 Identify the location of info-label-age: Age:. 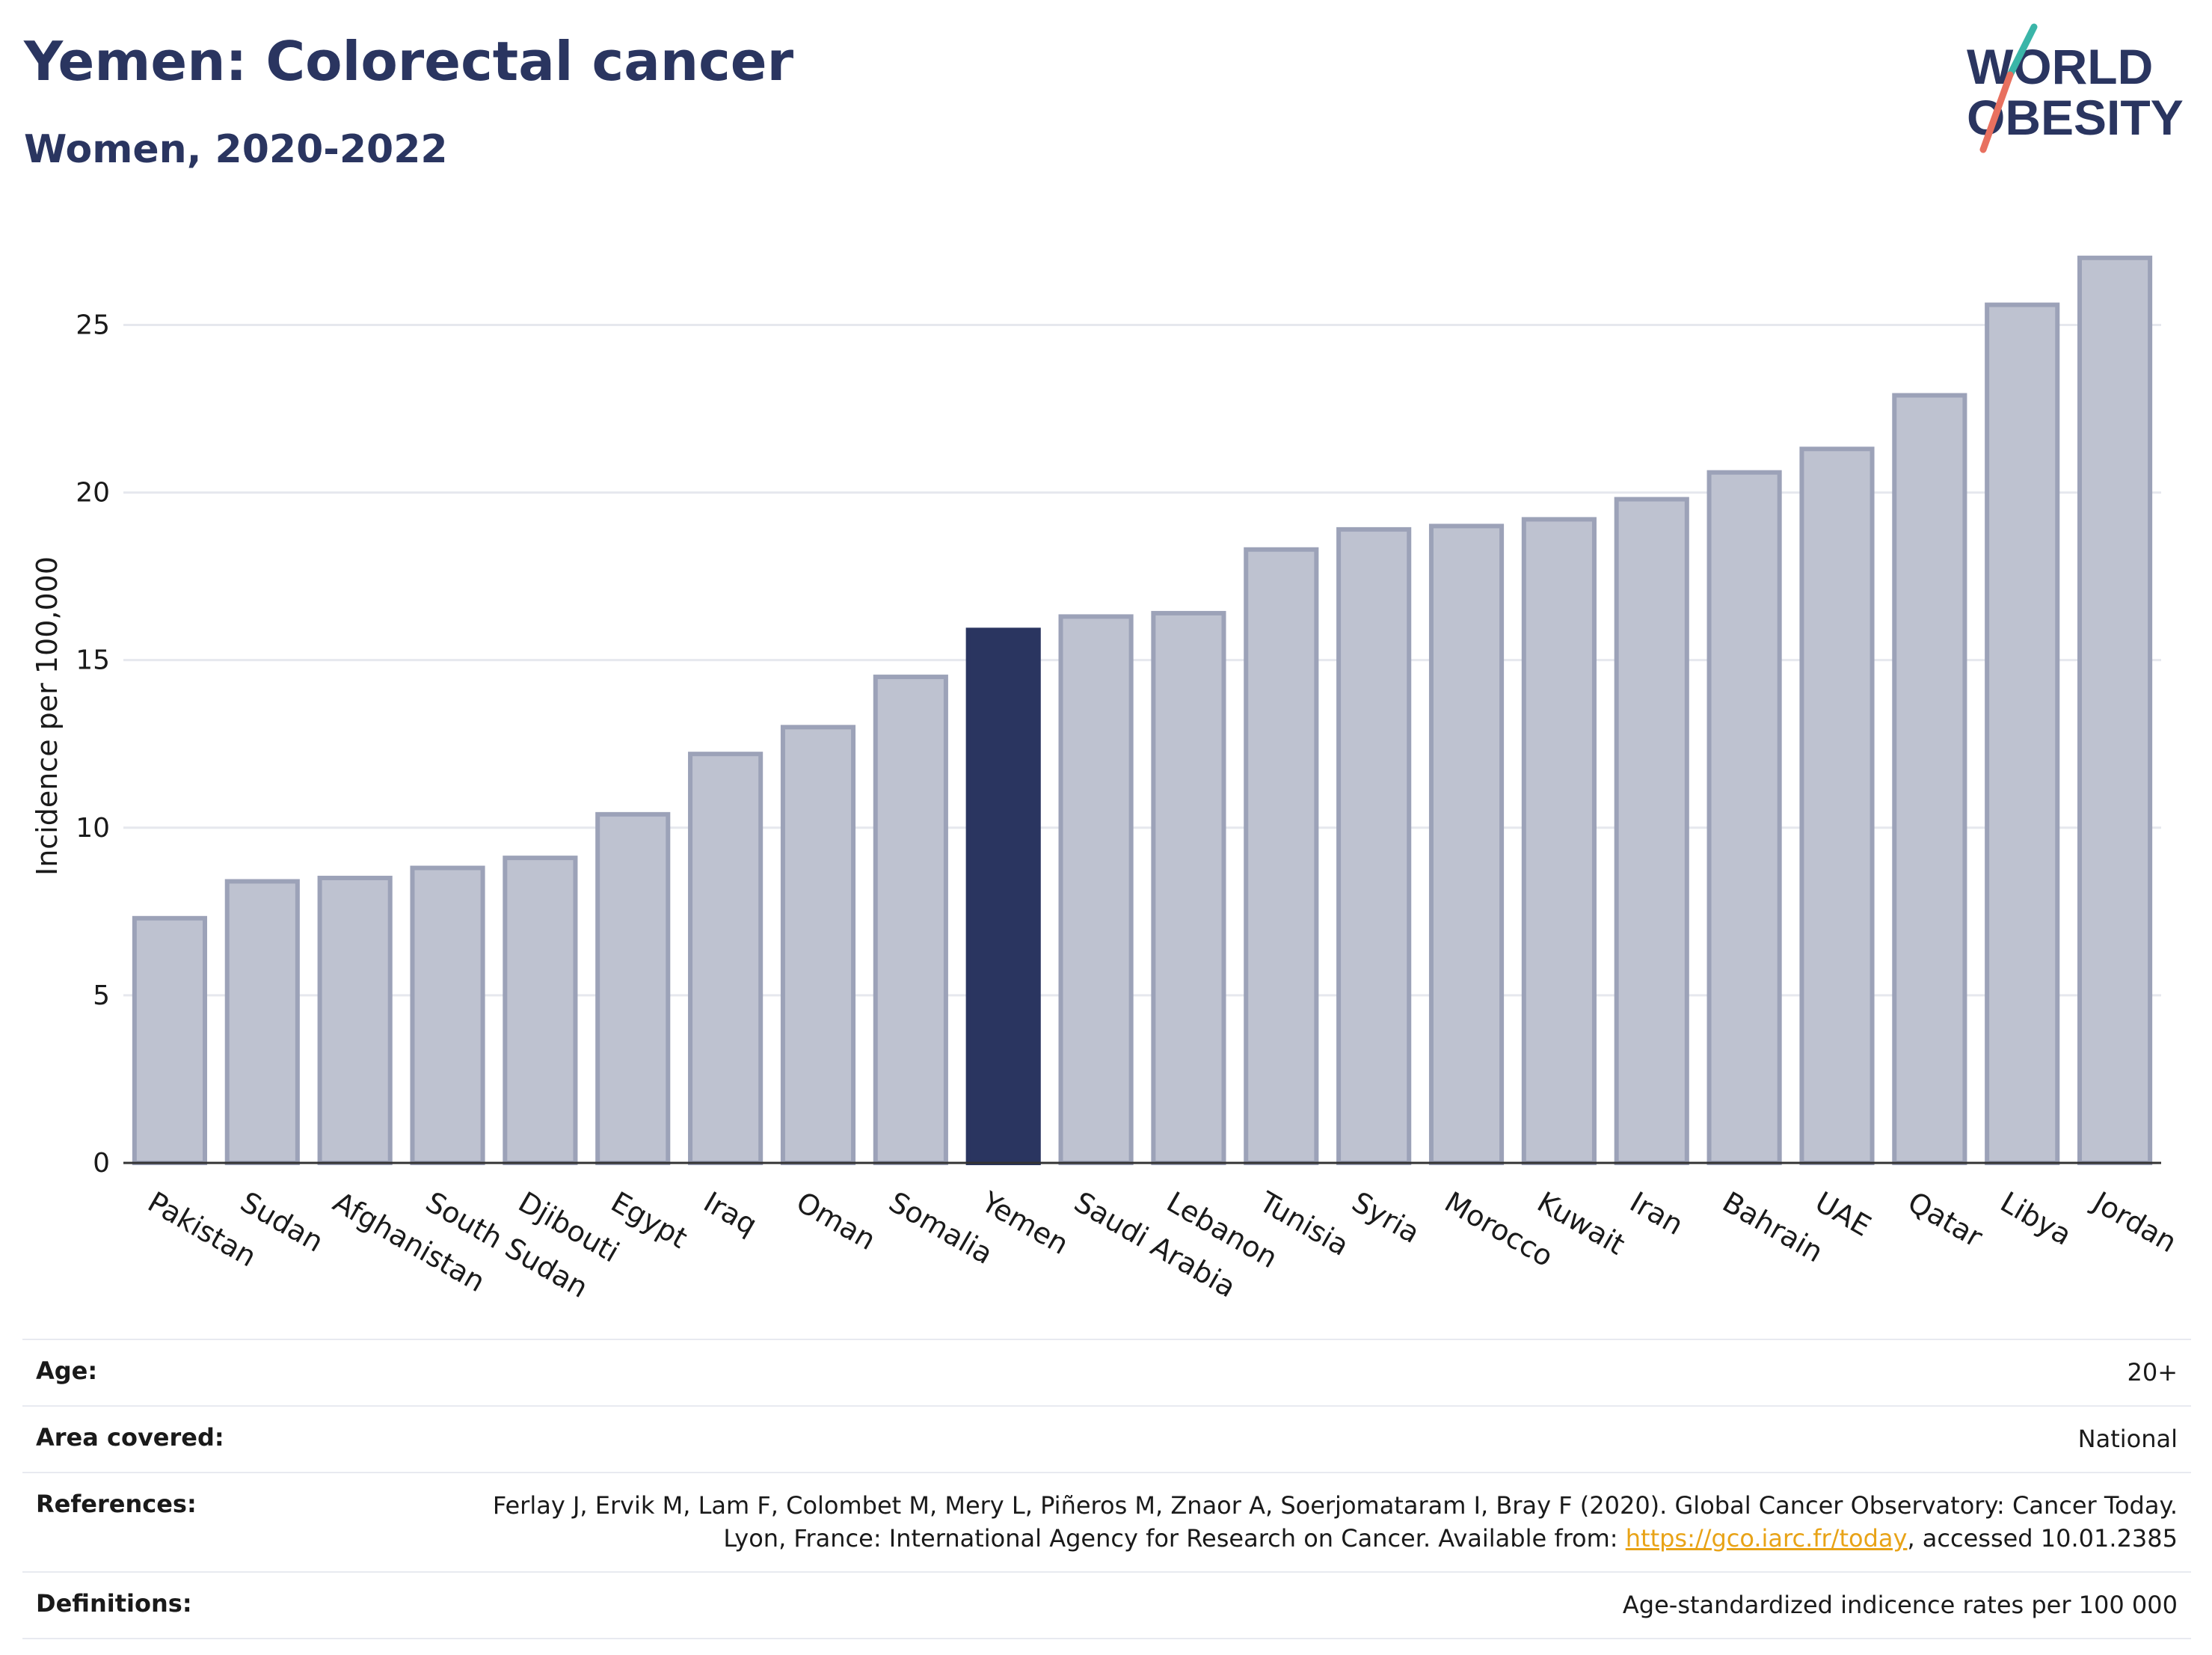
(67, 1371).